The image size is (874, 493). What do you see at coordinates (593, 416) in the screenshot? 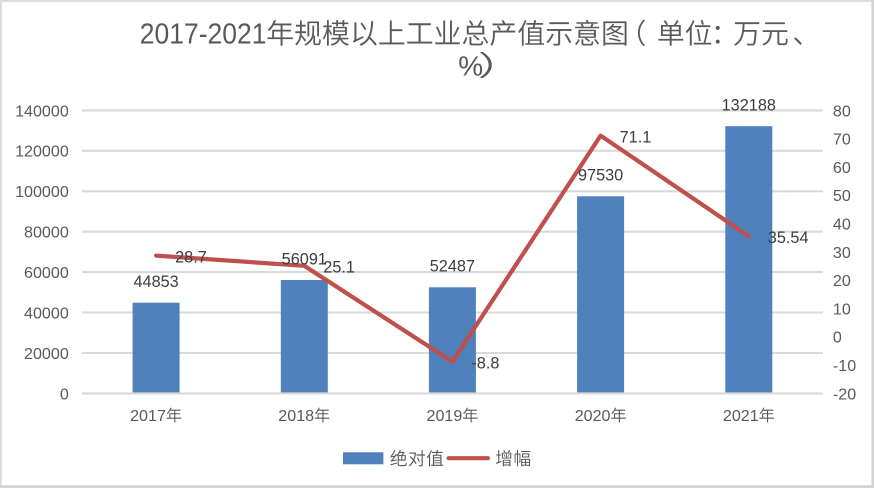
I see `svg-text: 2020` at bounding box center [593, 416].